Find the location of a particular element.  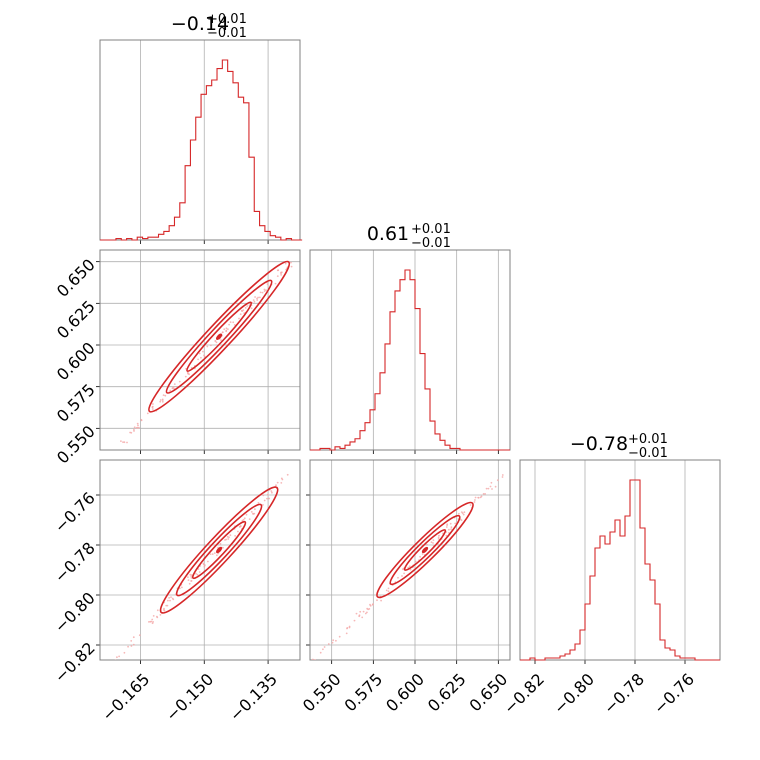

panel-2-0-frame is located at coordinates (200, 560).